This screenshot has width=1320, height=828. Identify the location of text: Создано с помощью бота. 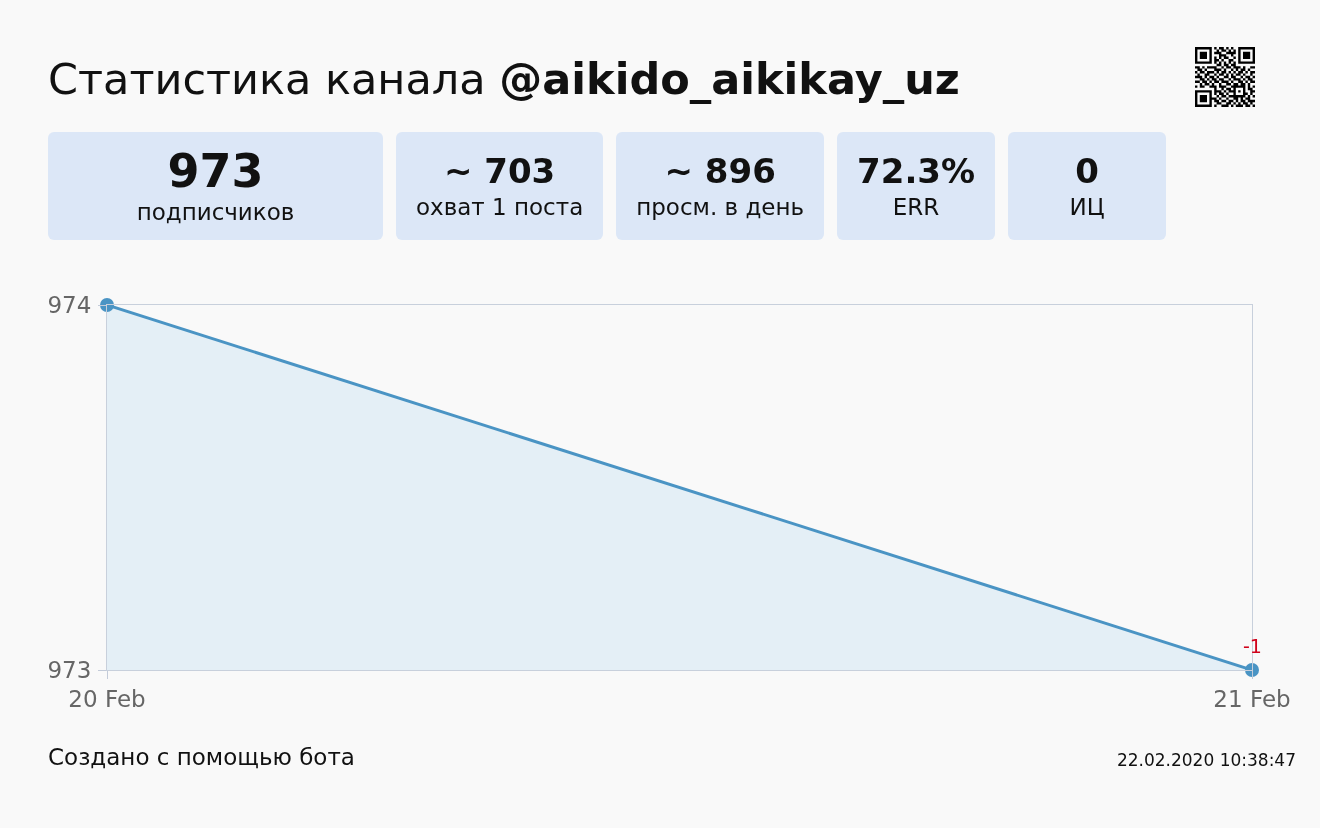
(201, 757).